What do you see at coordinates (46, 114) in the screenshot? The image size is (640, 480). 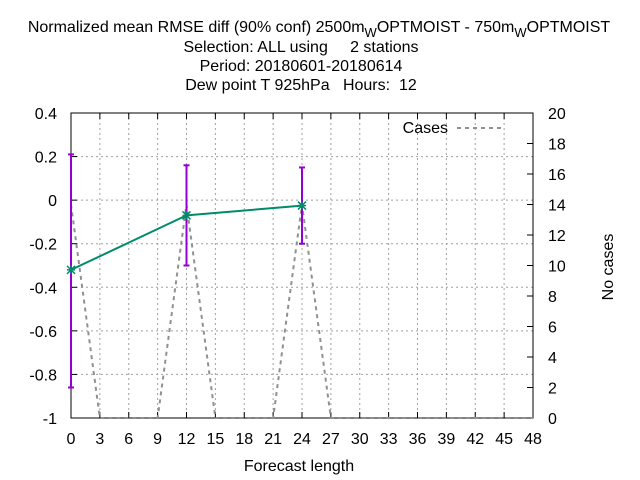 I see `y-tick-label: 0.4` at bounding box center [46, 114].